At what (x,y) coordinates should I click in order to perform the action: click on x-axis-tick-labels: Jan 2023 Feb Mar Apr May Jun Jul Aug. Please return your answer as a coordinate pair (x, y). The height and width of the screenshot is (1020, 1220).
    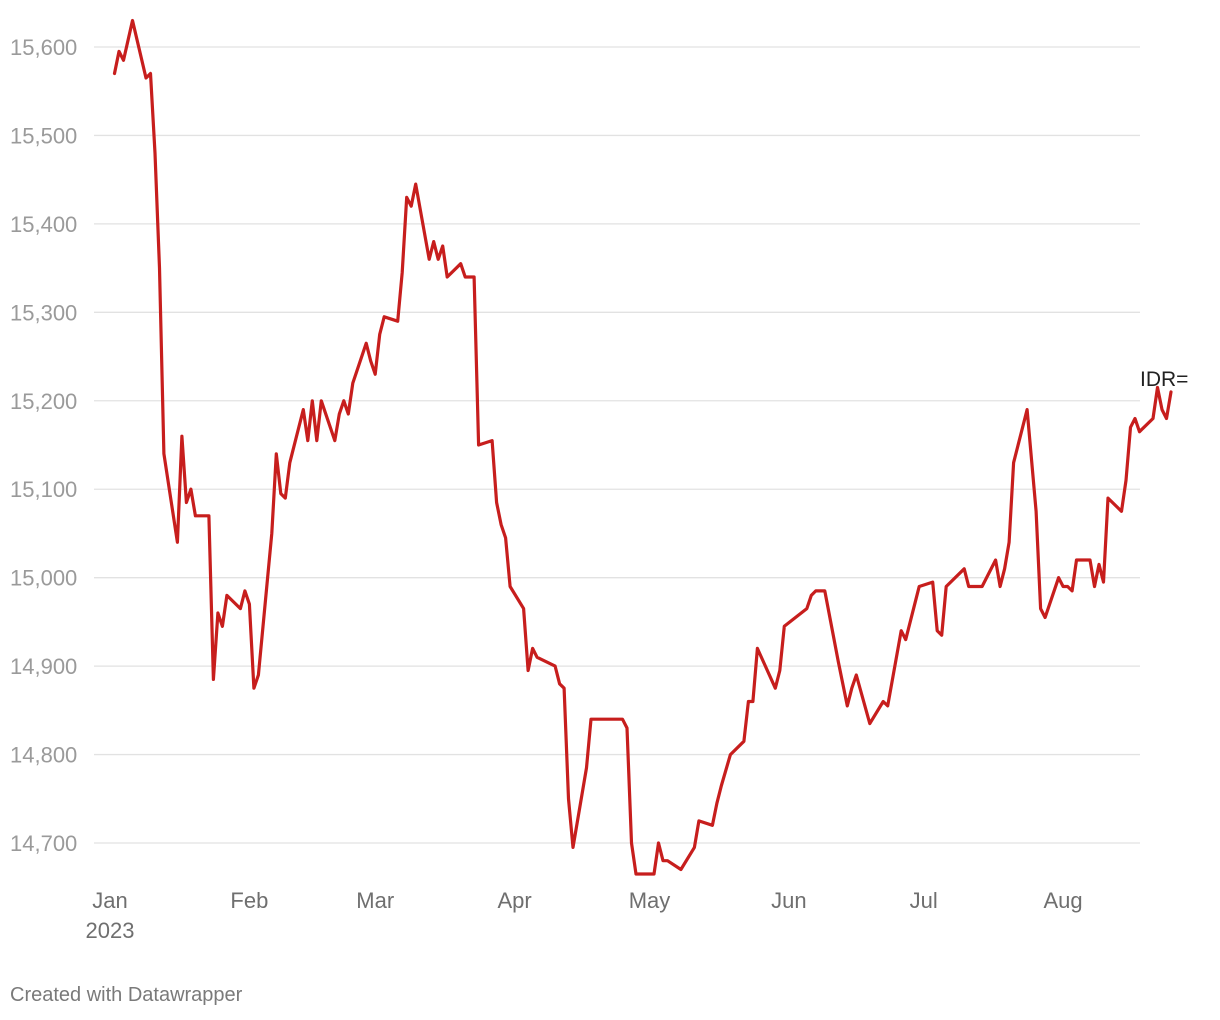
    Looking at the image, I should click on (584, 915).